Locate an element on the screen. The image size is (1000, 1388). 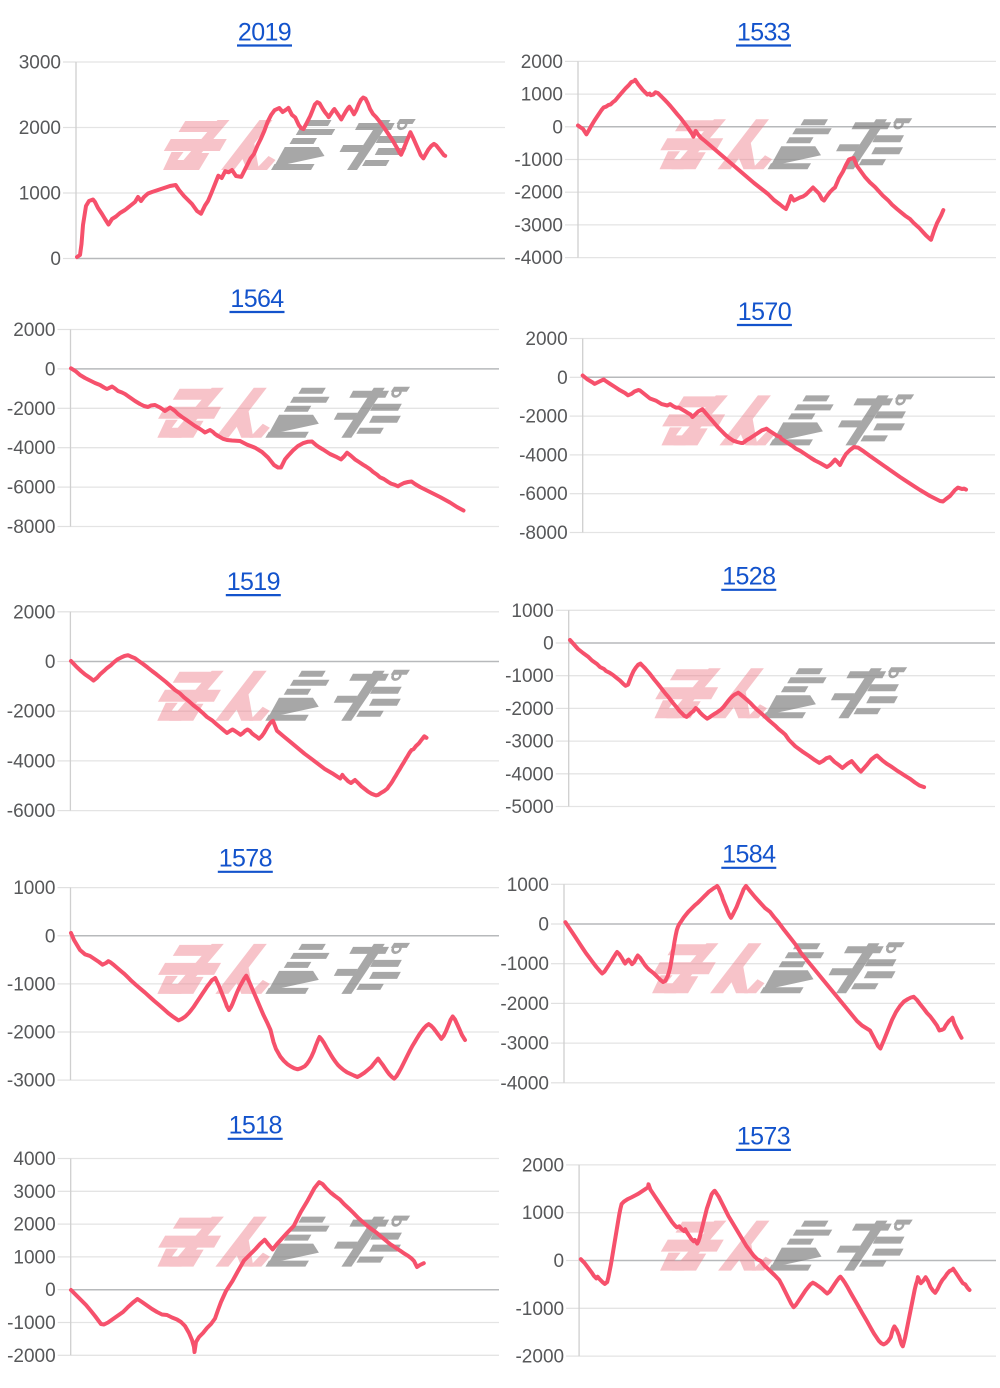
svg-text: 1584 is located at coordinates (749, 855).